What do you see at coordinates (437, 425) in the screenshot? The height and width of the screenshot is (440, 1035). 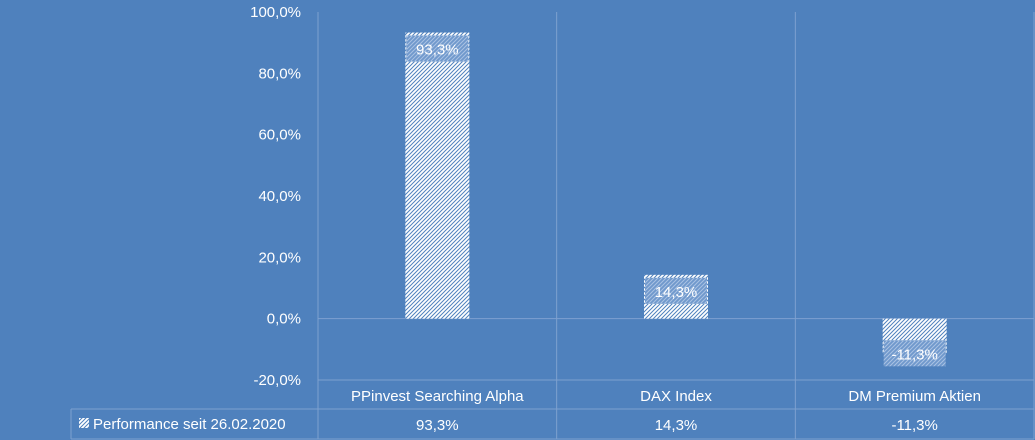 I see `table-value: 93,3%` at bounding box center [437, 425].